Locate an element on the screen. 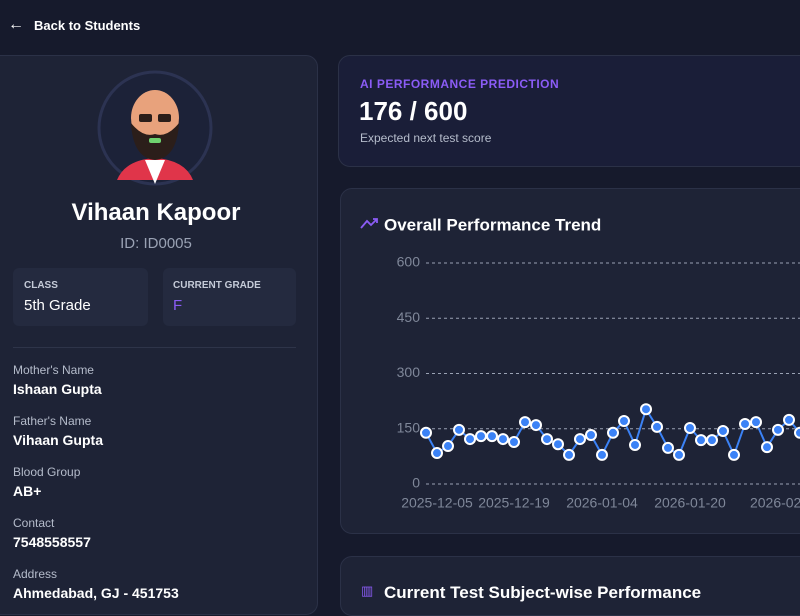 The image size is (800, 616). field-label: Father's Name is located at coordinates (52, 421).